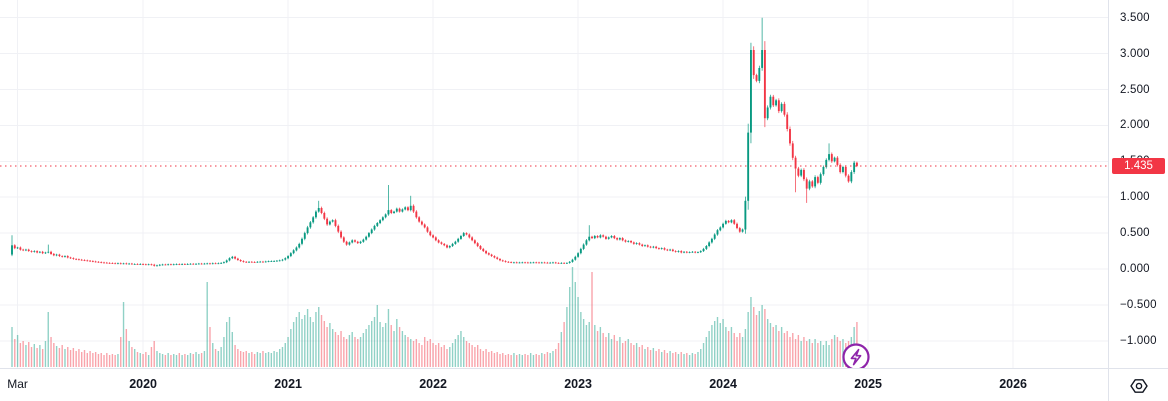 This screenshot has height=401, width=1168. Describe the element at coordinates (868, 384) in the screenshot. I see `time-axis-label-2025: 2025` at that location.